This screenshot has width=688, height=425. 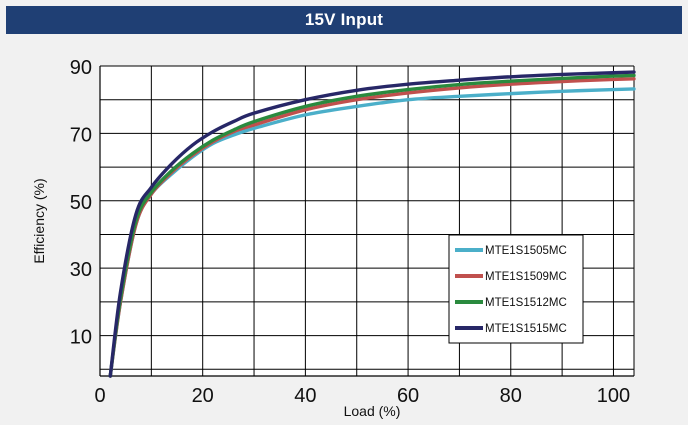 I want to click on legend-label: MTE1S1509MC, so click(x=526, y=277).